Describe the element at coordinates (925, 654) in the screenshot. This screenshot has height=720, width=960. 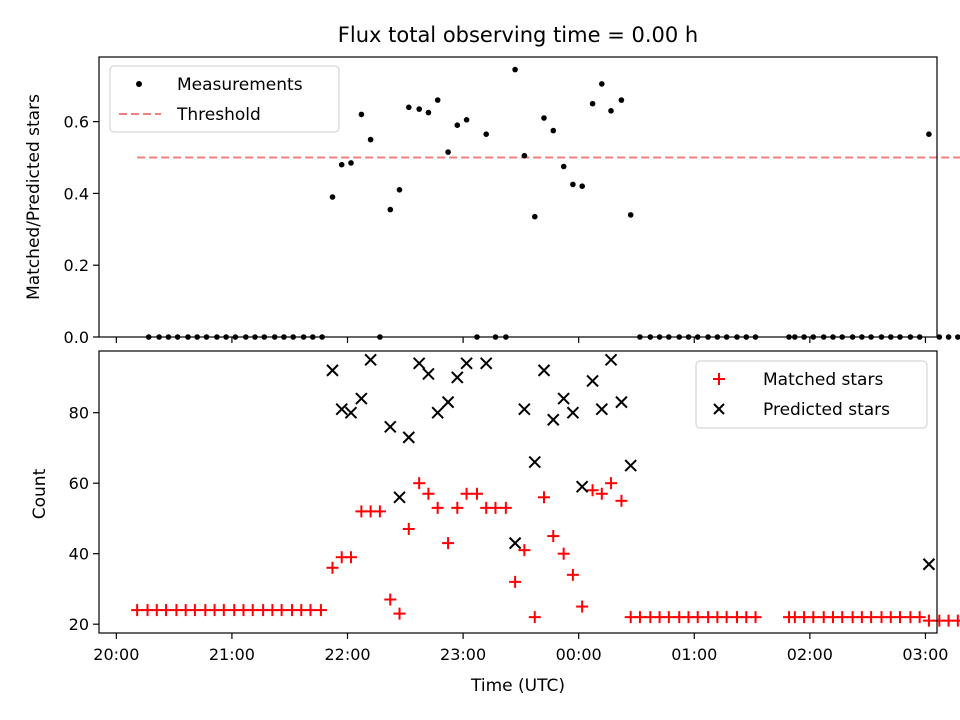
I see `x-tick-label: 03:00` at that location.